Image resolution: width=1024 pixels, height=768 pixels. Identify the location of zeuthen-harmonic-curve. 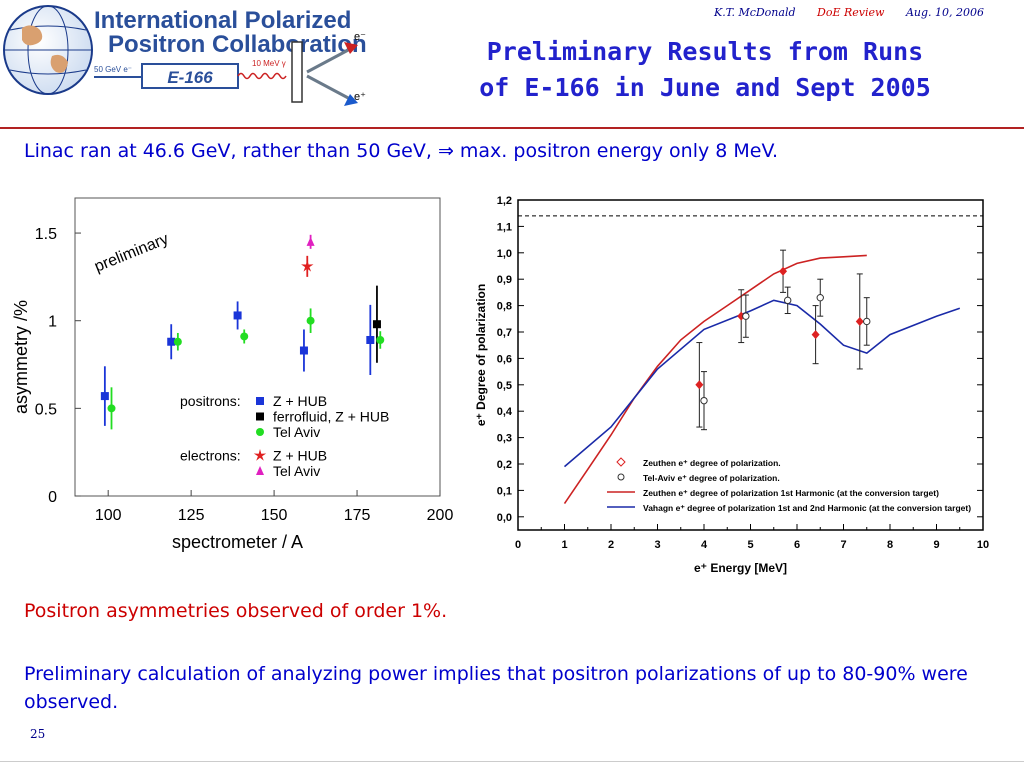
(715, 379).